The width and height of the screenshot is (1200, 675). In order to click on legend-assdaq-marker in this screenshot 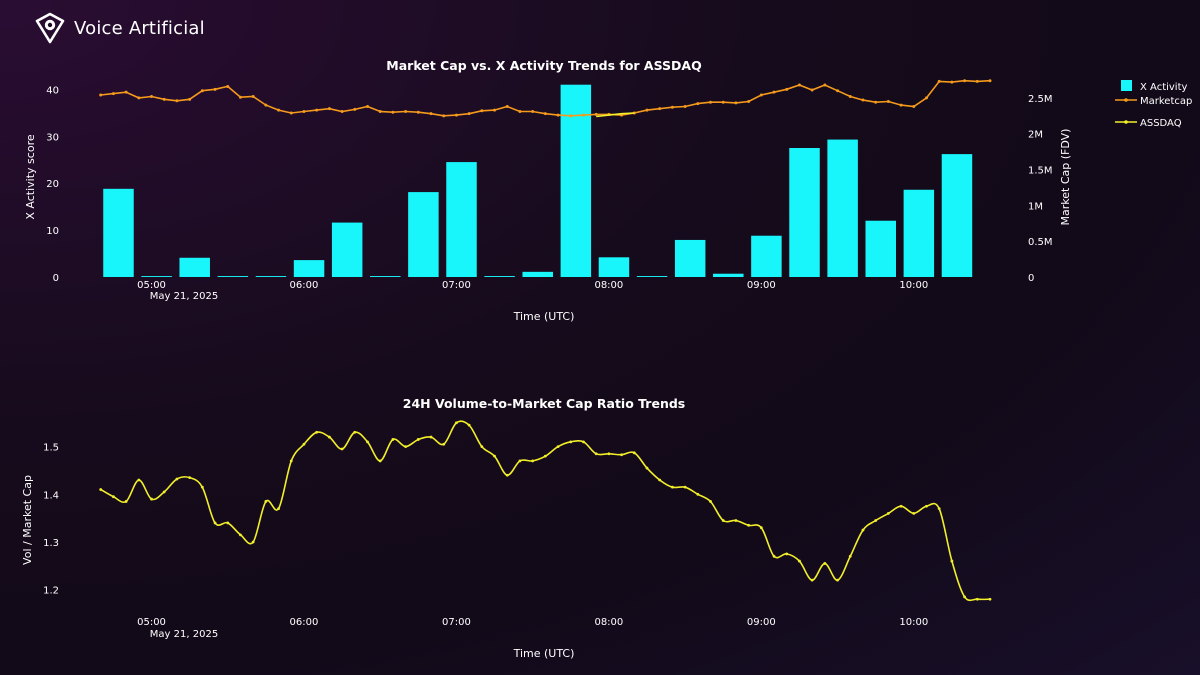, I will do `click(1126, 122)`.